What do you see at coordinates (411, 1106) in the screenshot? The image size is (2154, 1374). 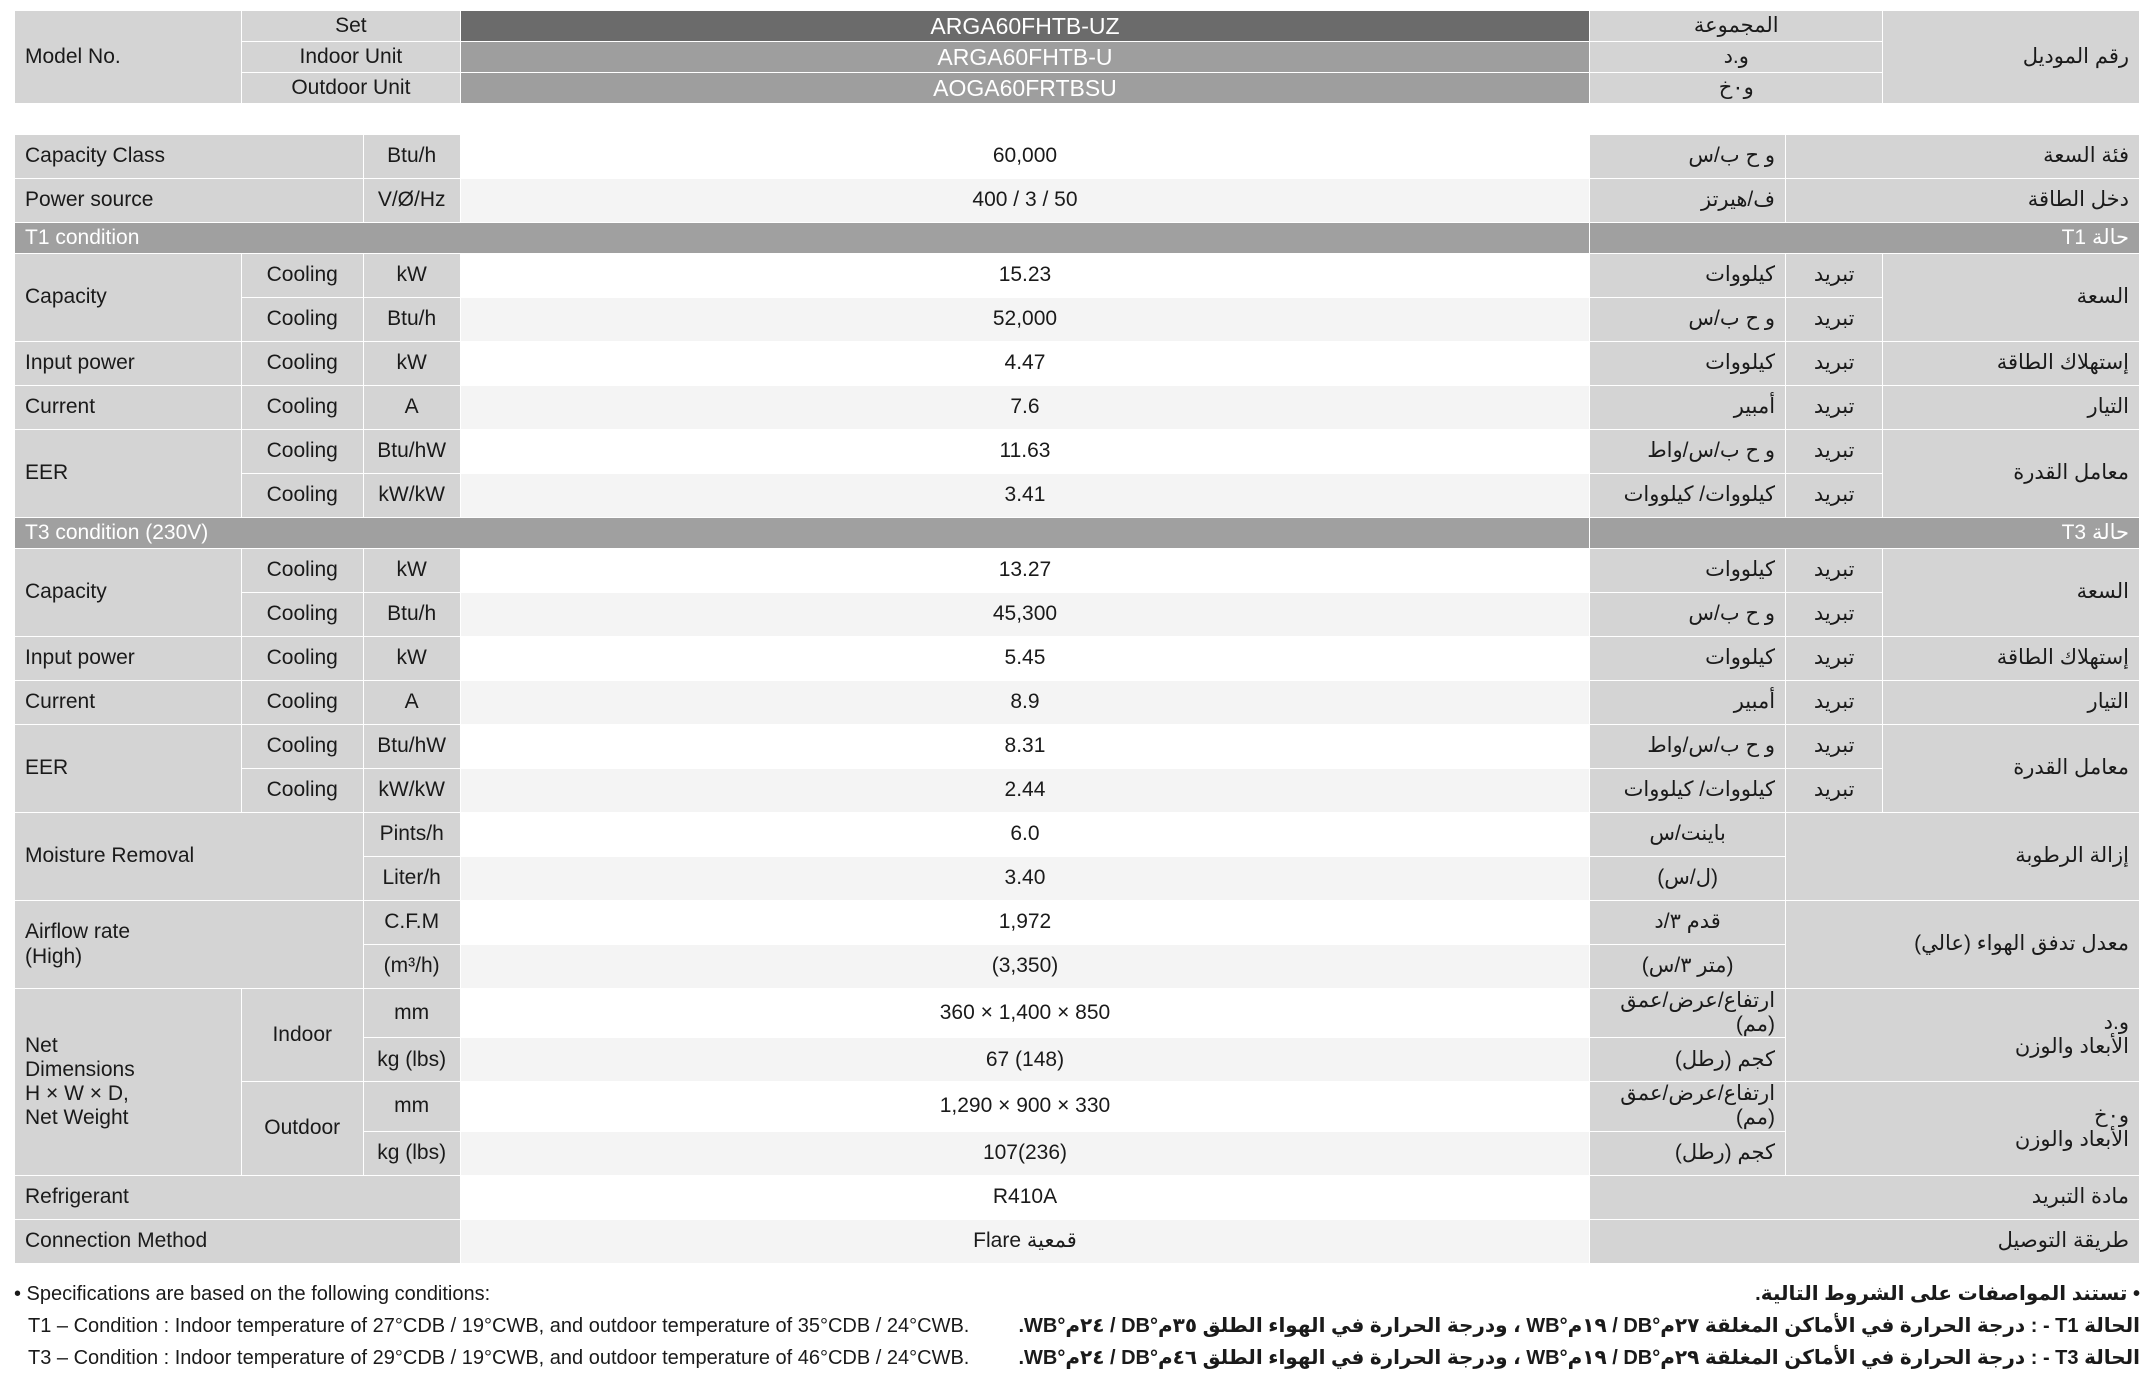 I see `dim-outdoor-unit-mm-en: mm` at bounding box center [411, 1106].